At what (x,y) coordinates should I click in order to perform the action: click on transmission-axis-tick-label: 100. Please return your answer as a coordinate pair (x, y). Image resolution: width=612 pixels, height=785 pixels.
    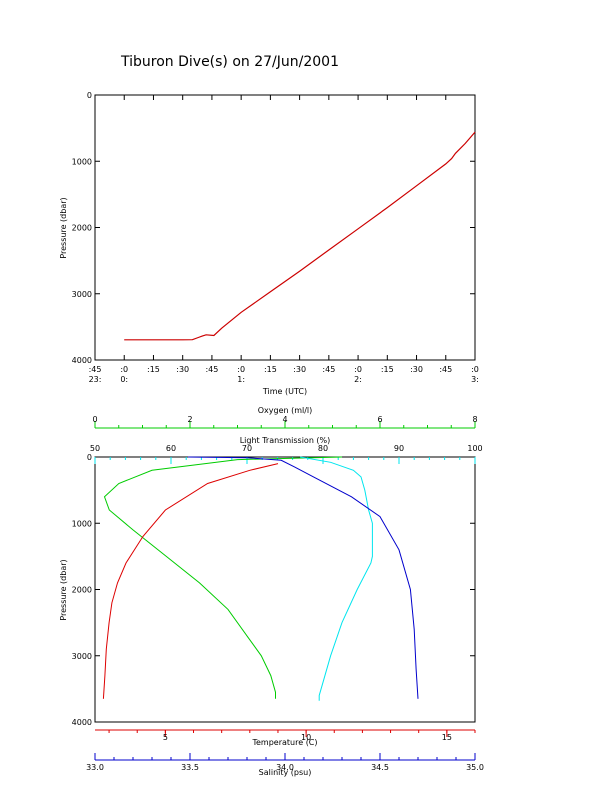
    Looking at the image, I should click on (474, 448).